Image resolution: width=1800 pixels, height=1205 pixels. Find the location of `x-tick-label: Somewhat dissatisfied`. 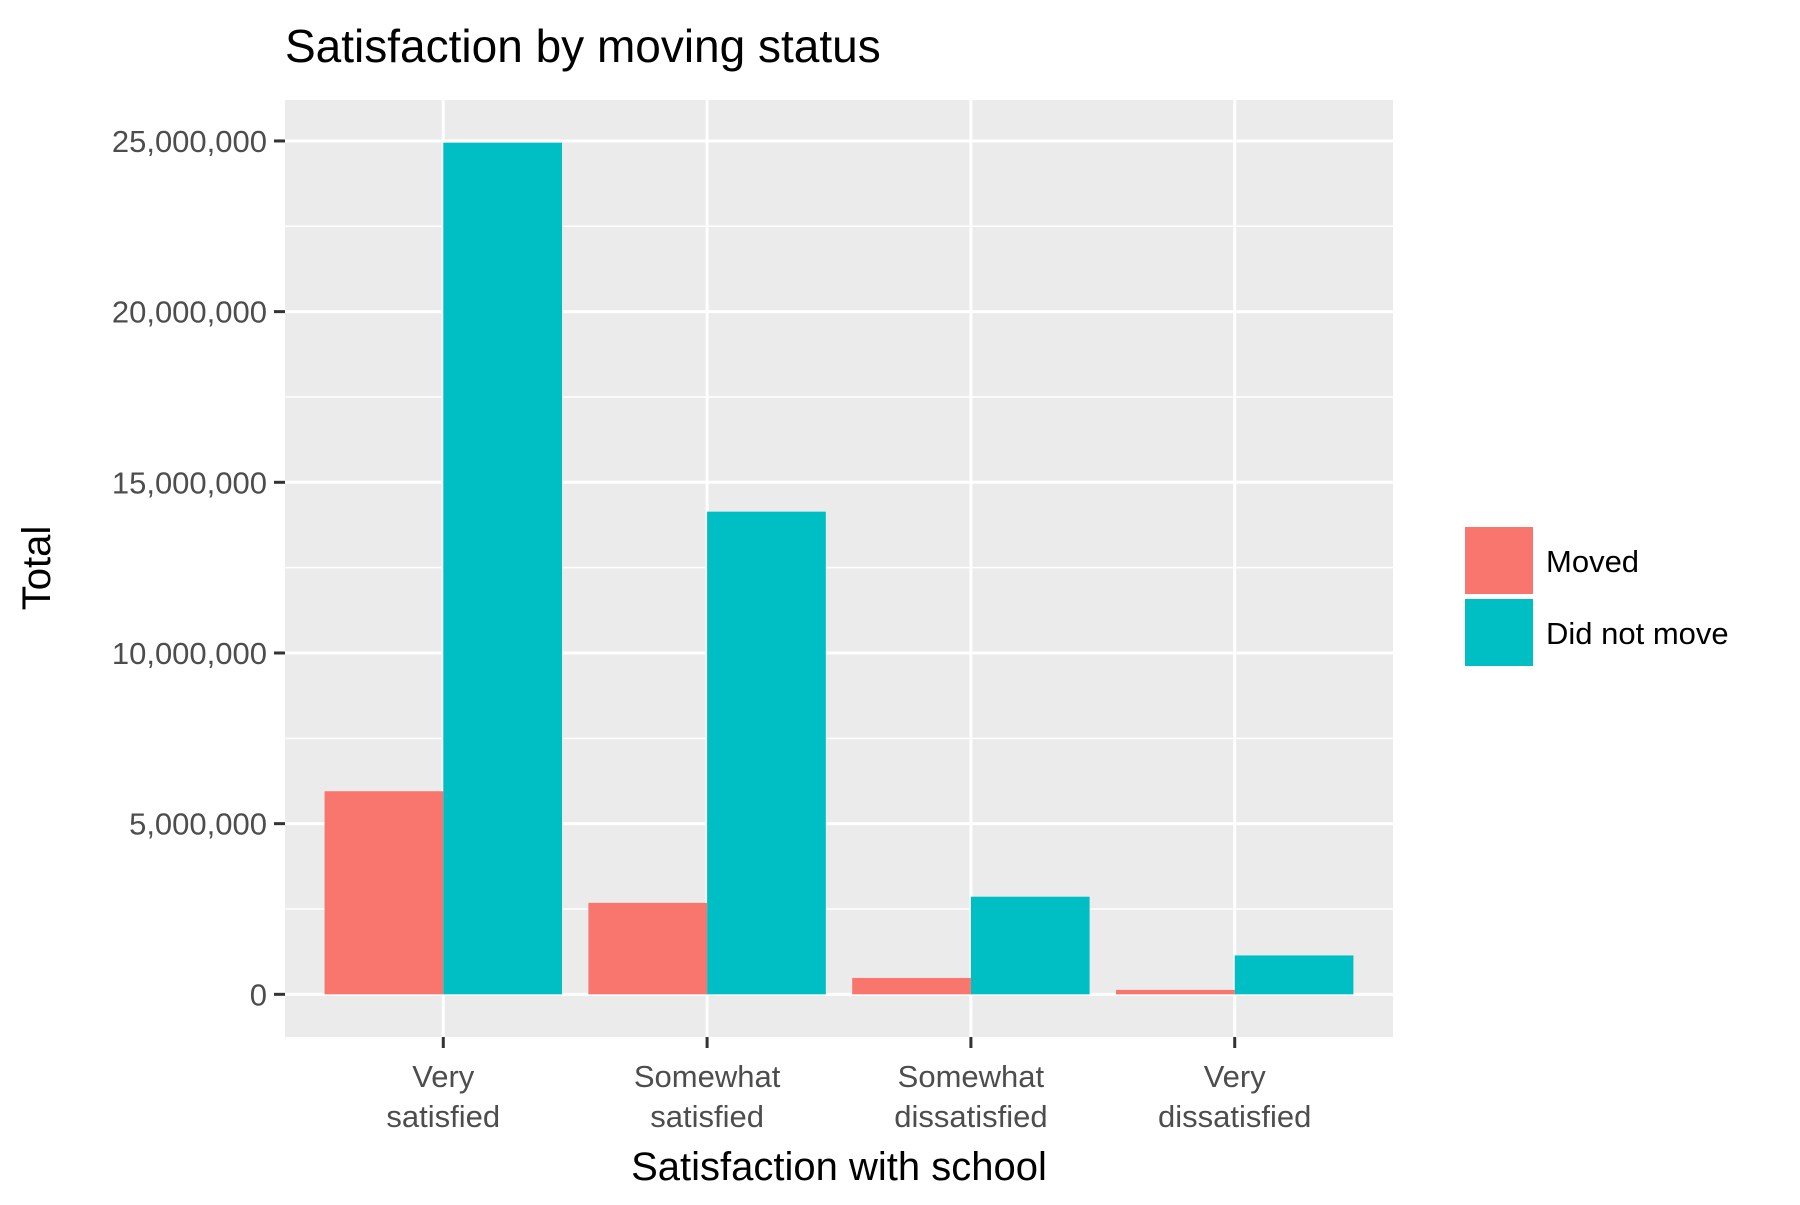

x-tick-label: Somewhat dissatisfied is located at coordinates (970, 1096).